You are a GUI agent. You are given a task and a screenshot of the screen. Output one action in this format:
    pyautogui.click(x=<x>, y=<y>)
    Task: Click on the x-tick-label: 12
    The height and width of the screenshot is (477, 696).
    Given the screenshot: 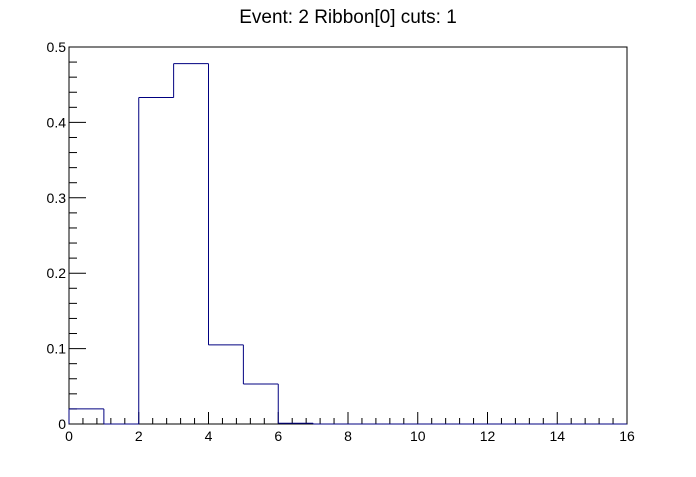 What is the action you would take?
    pyautogui.click(x=488, y=436)
    